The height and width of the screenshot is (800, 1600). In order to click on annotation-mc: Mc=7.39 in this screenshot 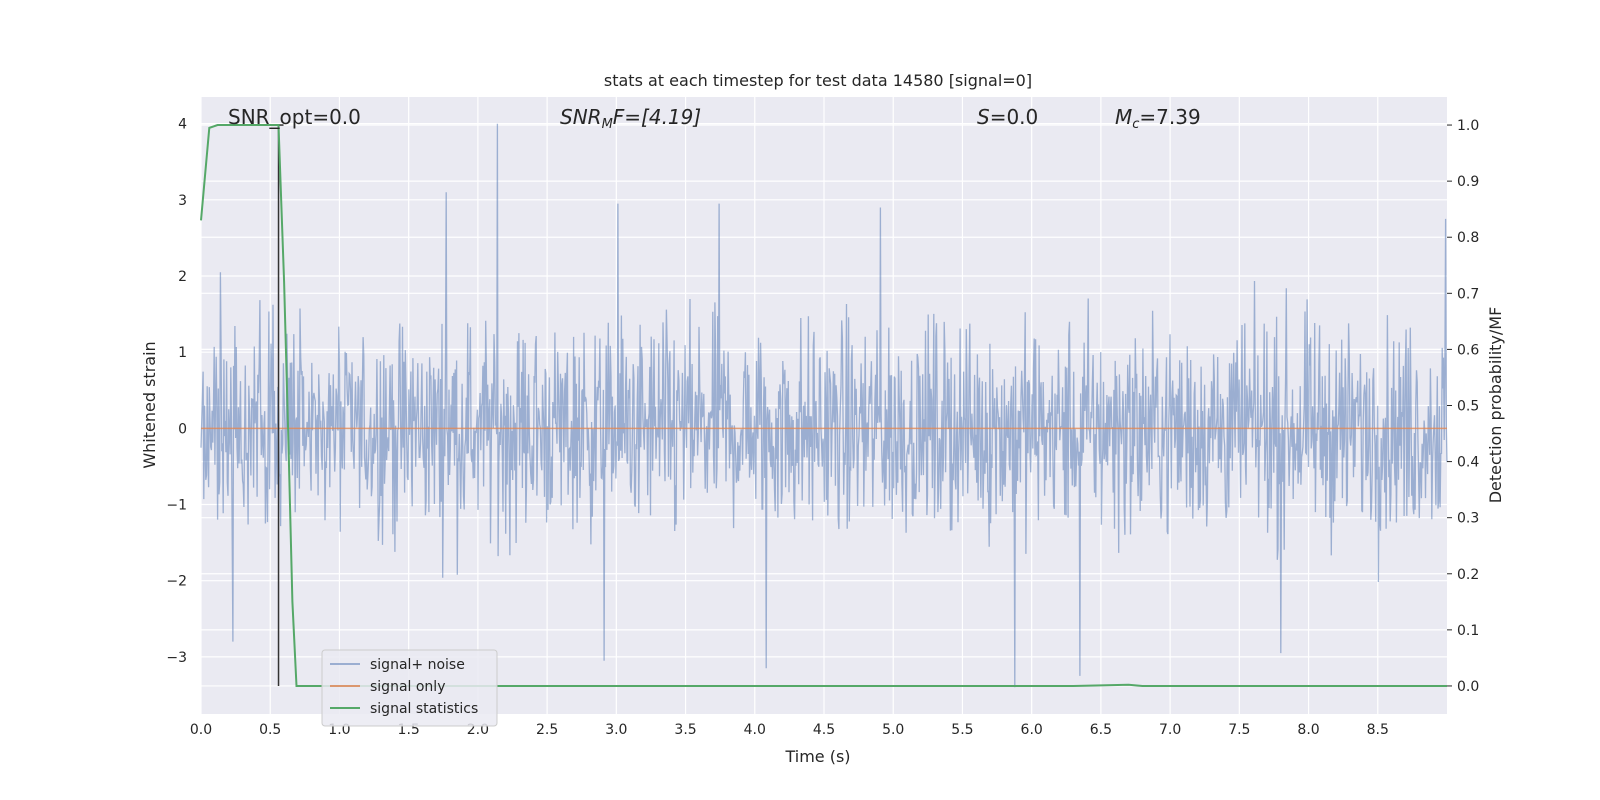, I will do `click(1158, 118)`.